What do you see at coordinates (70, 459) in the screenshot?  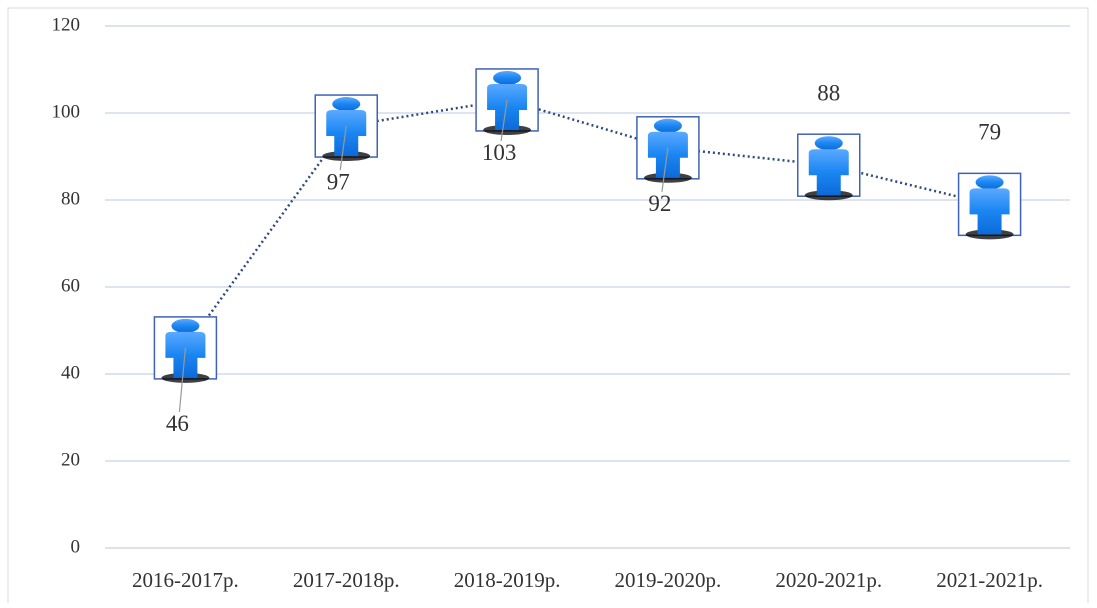 I see `y-tick-label: 20` at bounding box center [70, 459].